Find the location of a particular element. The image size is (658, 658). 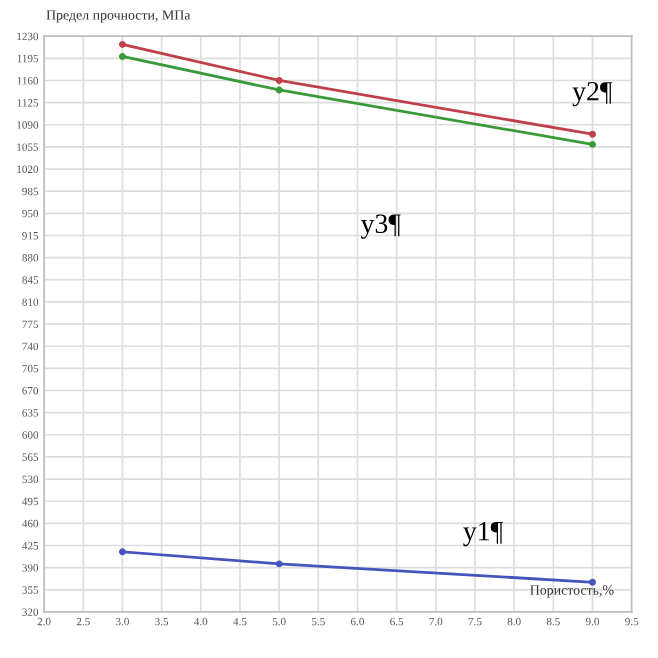

annotation: y2¶ is located at coordinates (592, 94).